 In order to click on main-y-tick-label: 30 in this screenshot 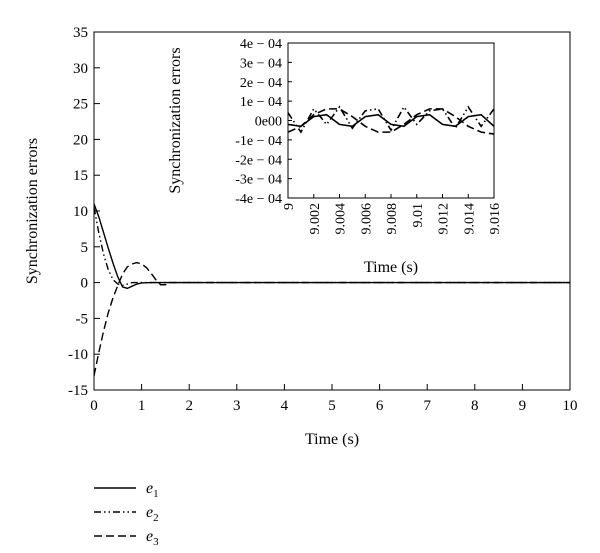, I will do `click(80, 69)`.